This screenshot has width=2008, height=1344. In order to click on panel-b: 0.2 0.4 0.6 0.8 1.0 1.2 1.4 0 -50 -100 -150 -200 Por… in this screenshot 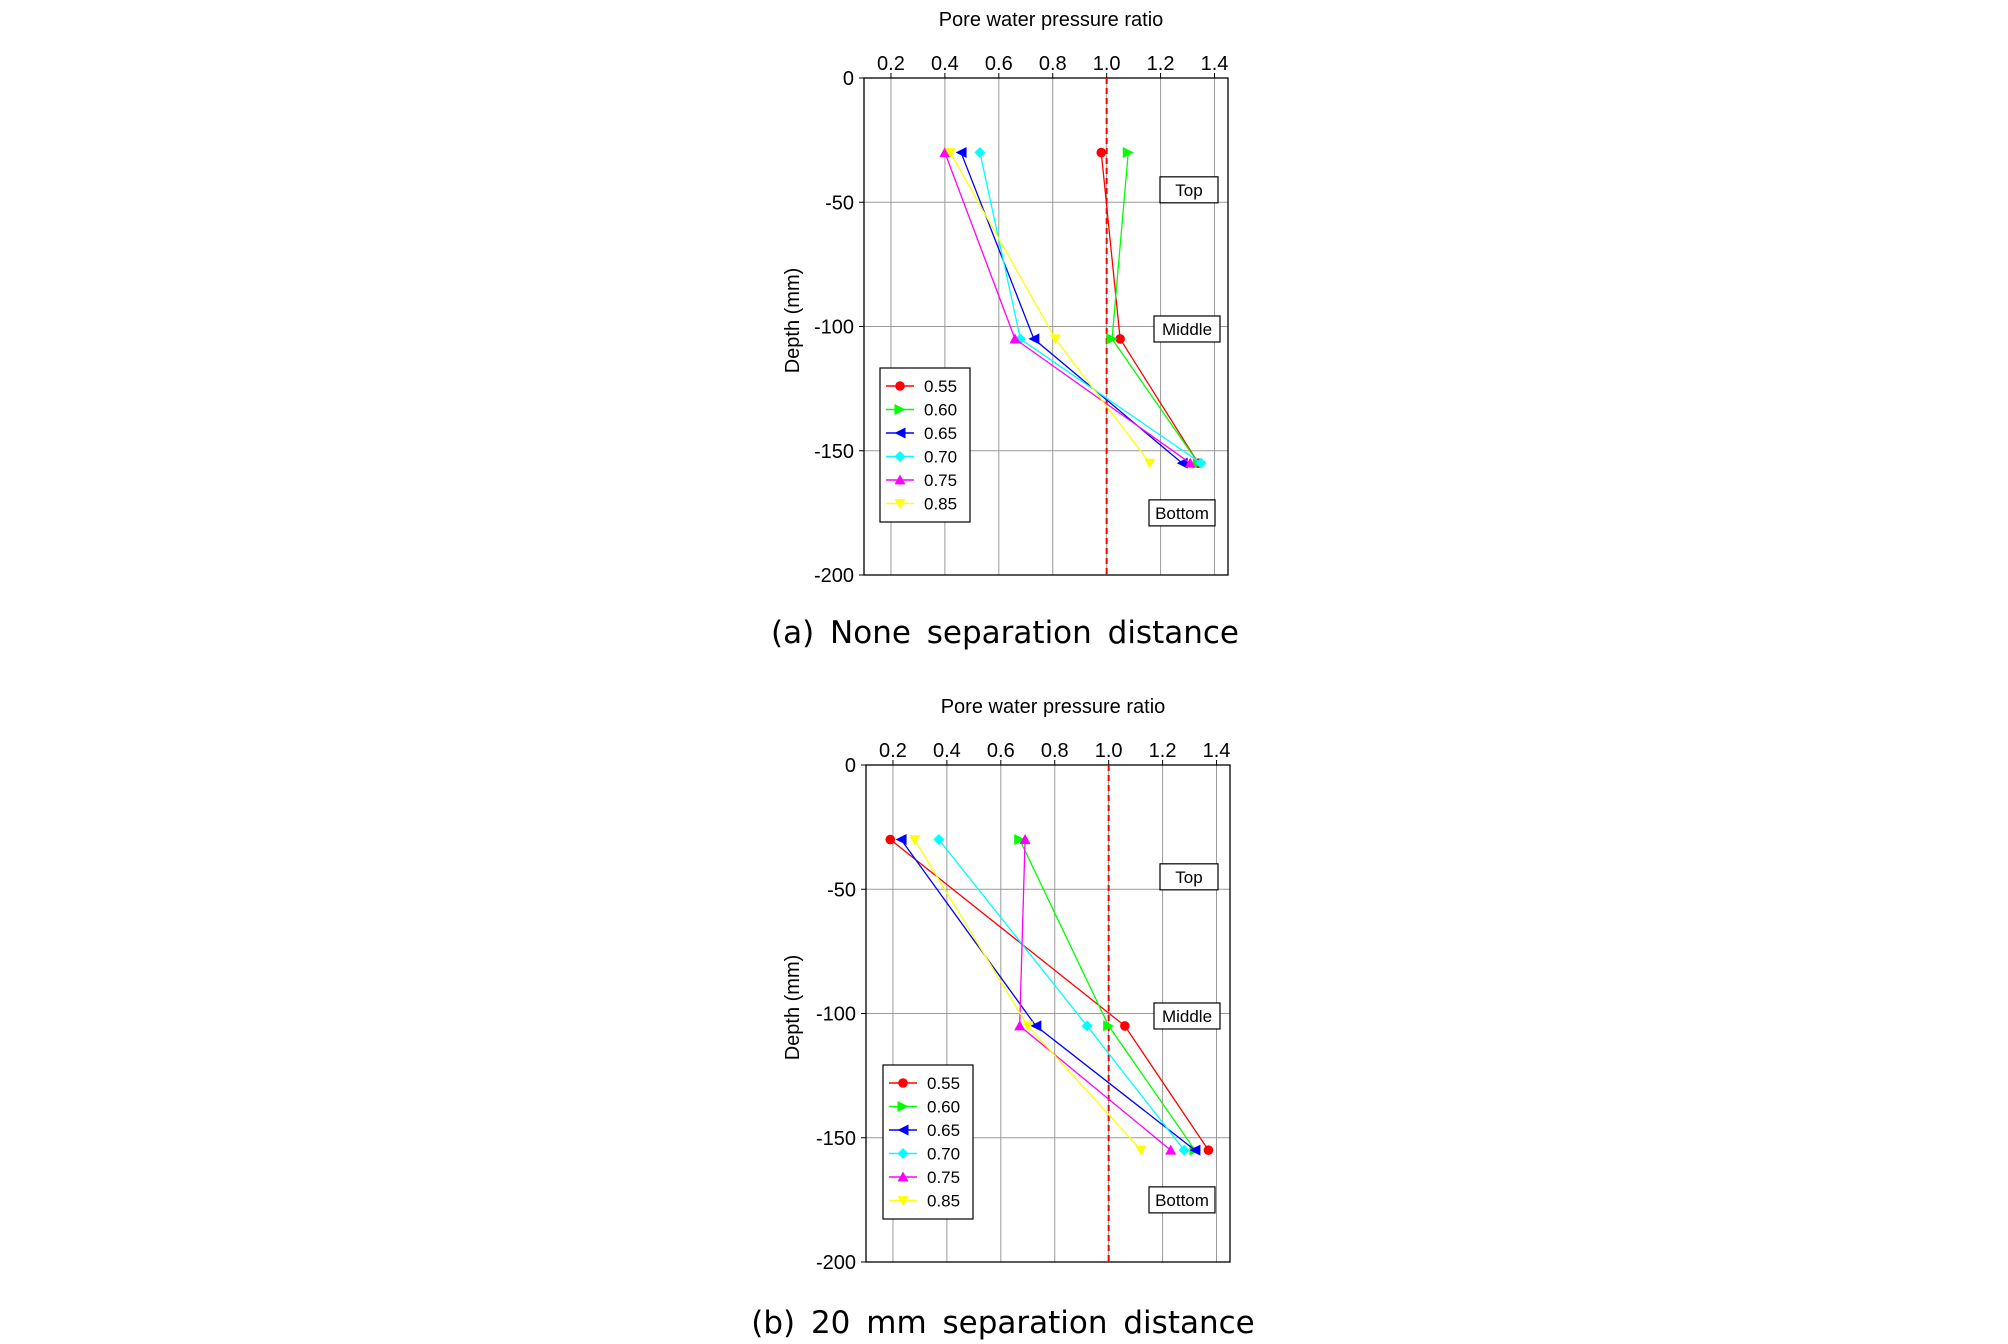, I will do `click(1006, 985)`.